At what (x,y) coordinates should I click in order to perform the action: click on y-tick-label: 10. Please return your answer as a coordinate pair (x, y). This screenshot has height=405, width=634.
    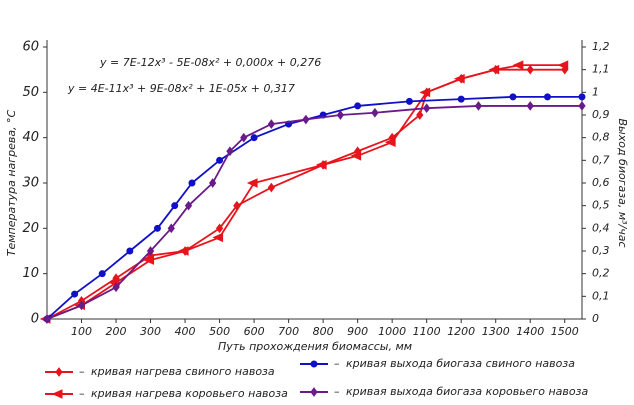
    Looking at the image, I should click on (30, 273).